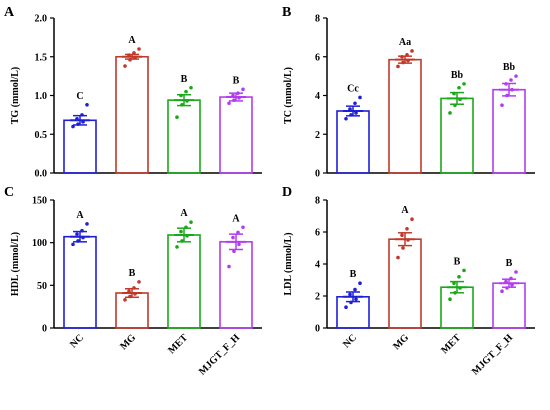 Image resolution: width=550 pixels, height=410 pixels. Describe the element at coordinates (317, 57) in the screenshot. I see `y-tick-label: 6` at that location.